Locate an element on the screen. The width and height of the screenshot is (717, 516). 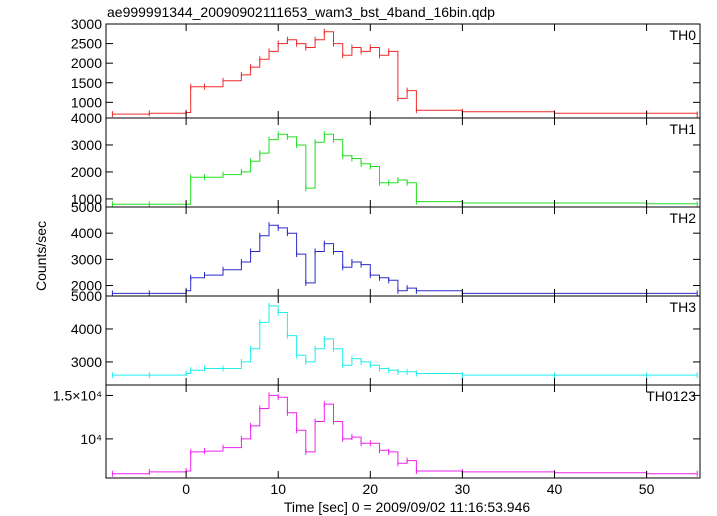
series-line-th3 is located at coordinates (405, 340).